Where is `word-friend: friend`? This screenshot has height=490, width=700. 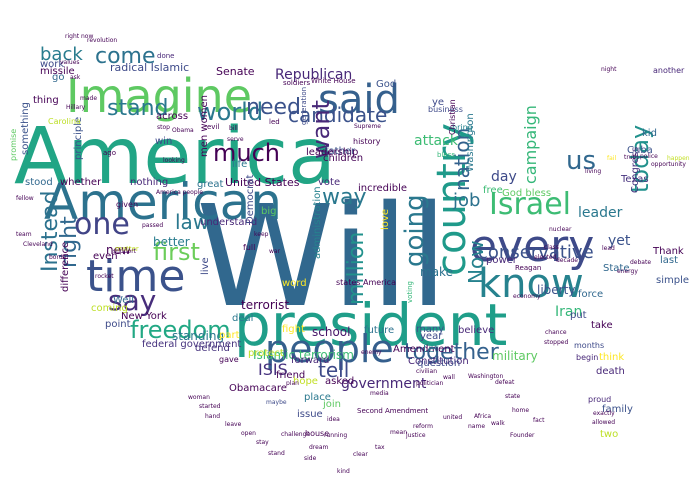 word-friend: friend is located at coordinates (291, 375).